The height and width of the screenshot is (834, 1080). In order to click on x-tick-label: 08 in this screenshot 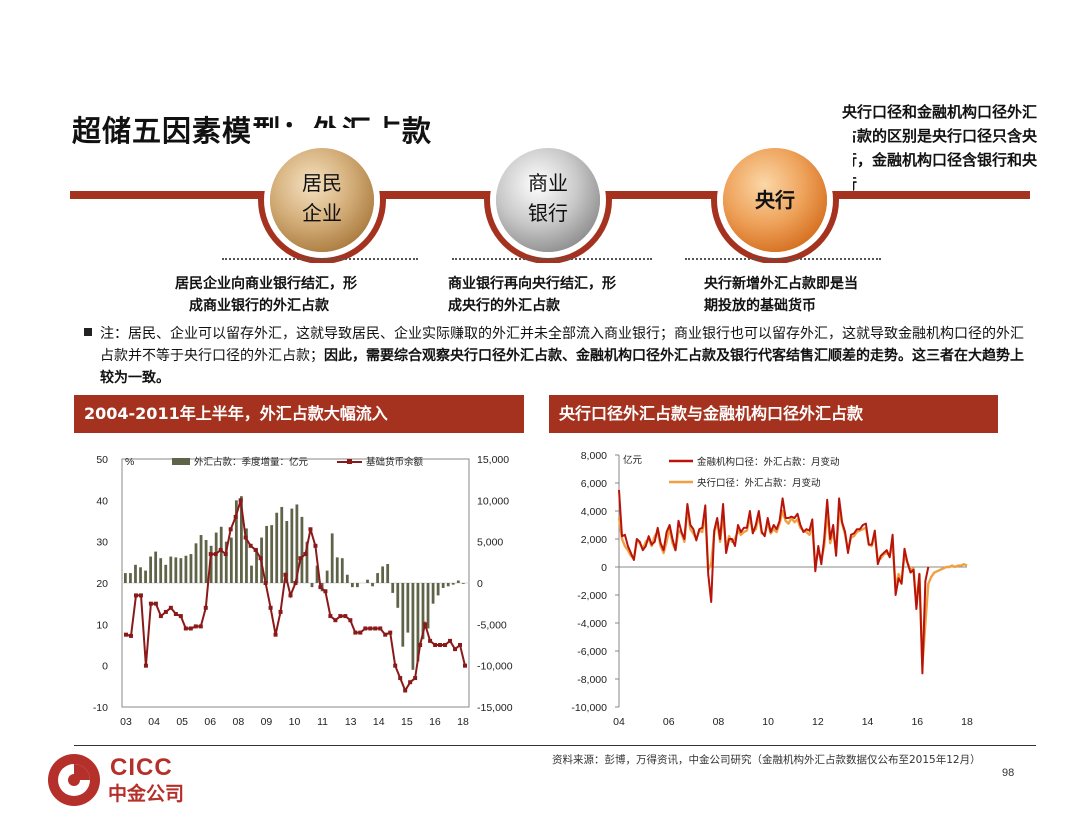, I will do `click(719, 722)`.